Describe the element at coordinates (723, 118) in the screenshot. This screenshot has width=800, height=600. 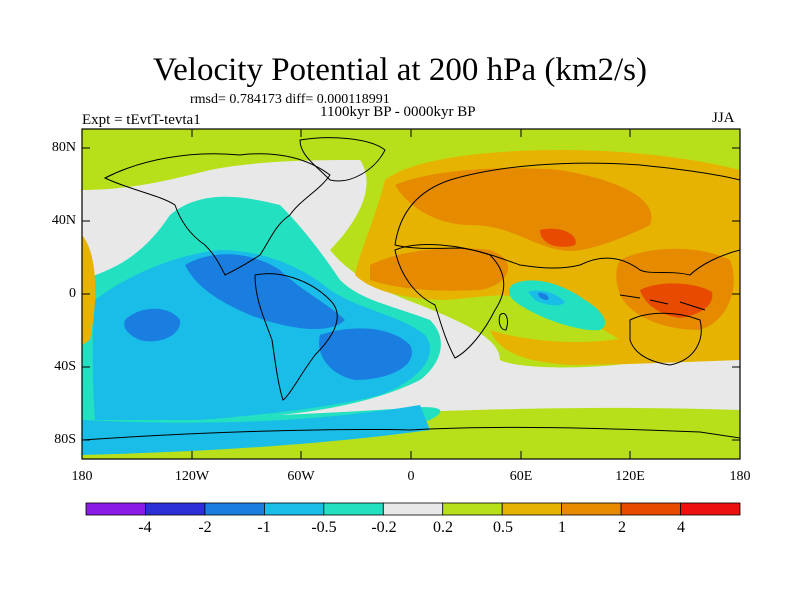
I see `season-label: JJA` at that location.